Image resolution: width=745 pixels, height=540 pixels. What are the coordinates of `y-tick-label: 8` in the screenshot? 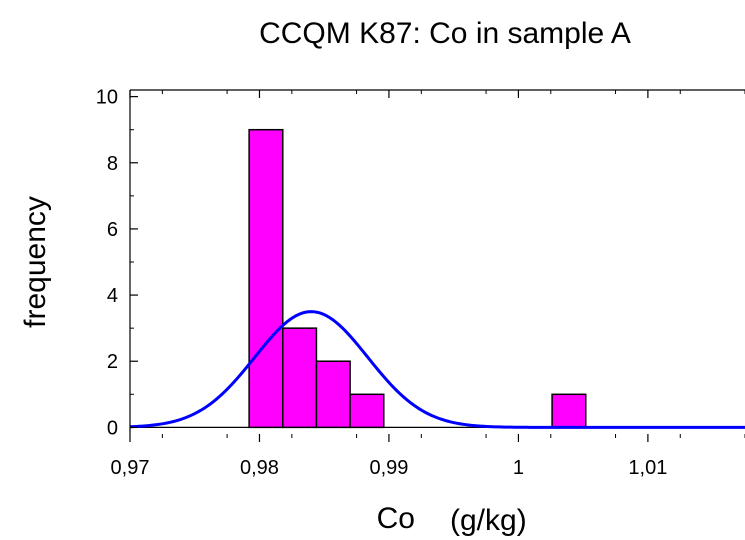 It's located at (112, 164).